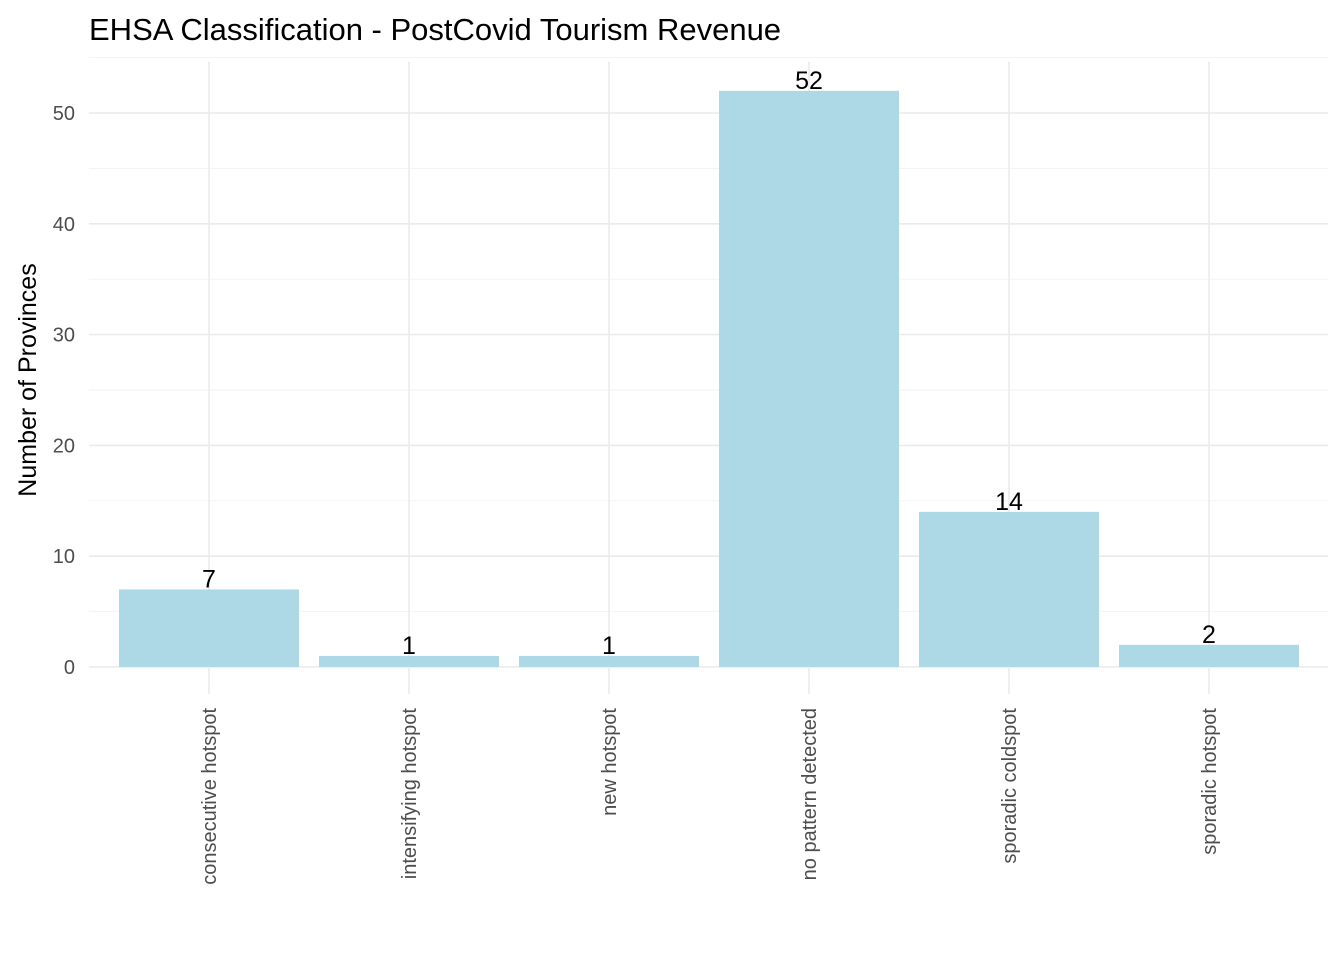 This screenshot has height=960, width=1344. I want to click on x-tick-label: sporadic hotspot, so click(1210, 781).